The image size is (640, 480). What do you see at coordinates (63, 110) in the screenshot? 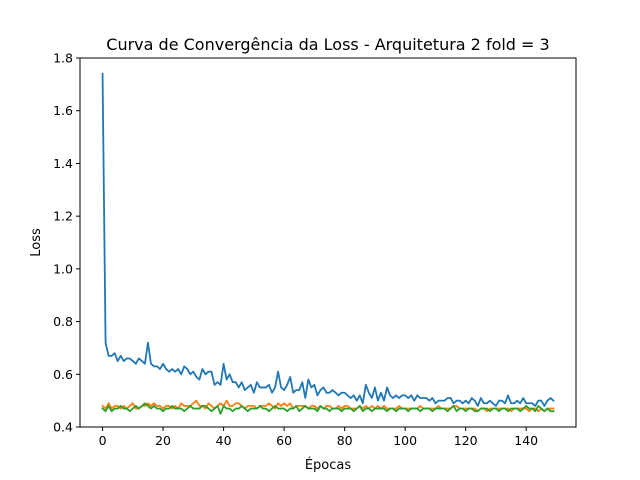
I see `y-tick-label: 1.6` at bounding box center [63, 110].